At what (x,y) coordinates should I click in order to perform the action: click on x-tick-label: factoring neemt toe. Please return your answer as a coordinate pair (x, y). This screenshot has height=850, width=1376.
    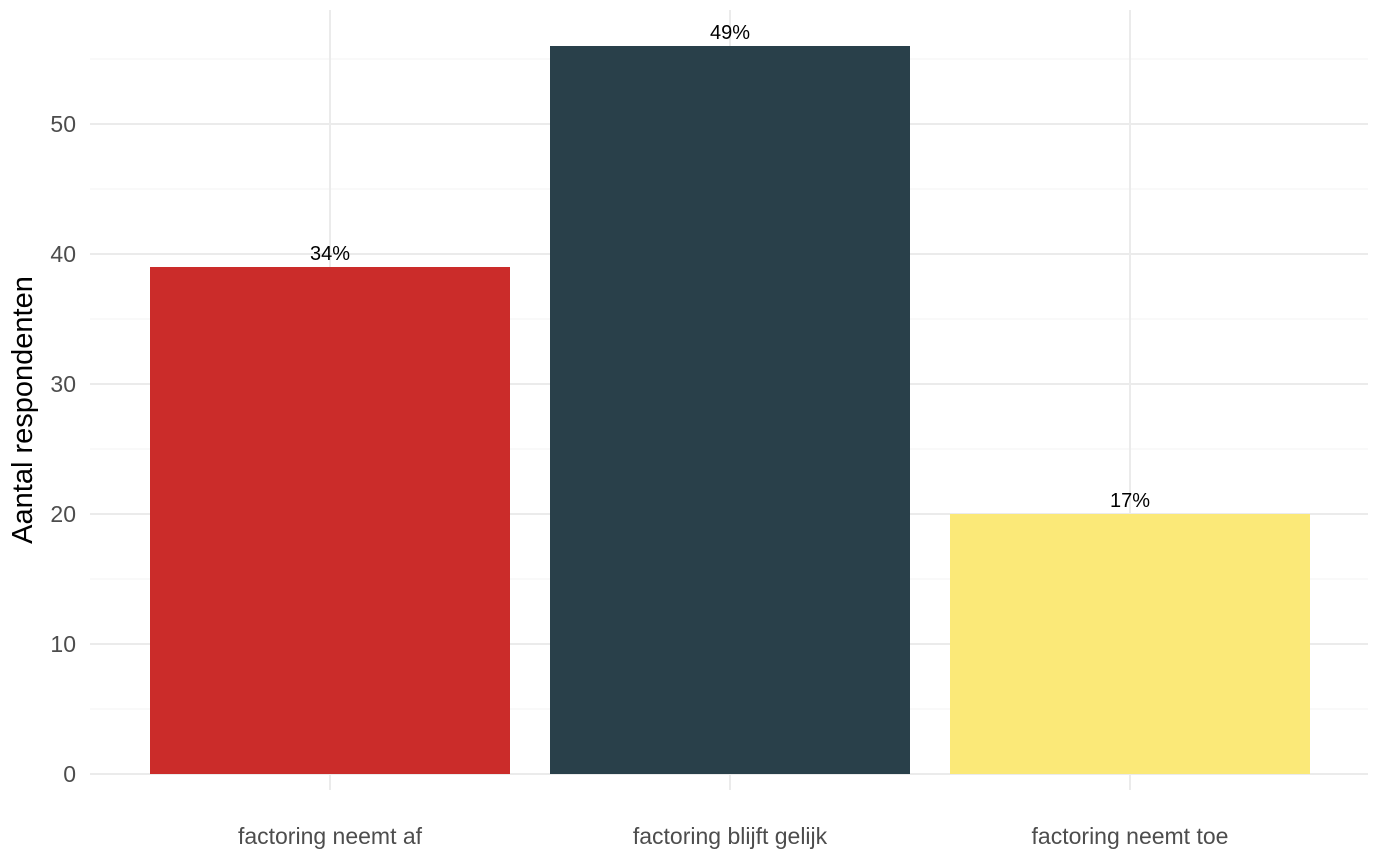
    Looking at the image, I should click on (1130, 836).